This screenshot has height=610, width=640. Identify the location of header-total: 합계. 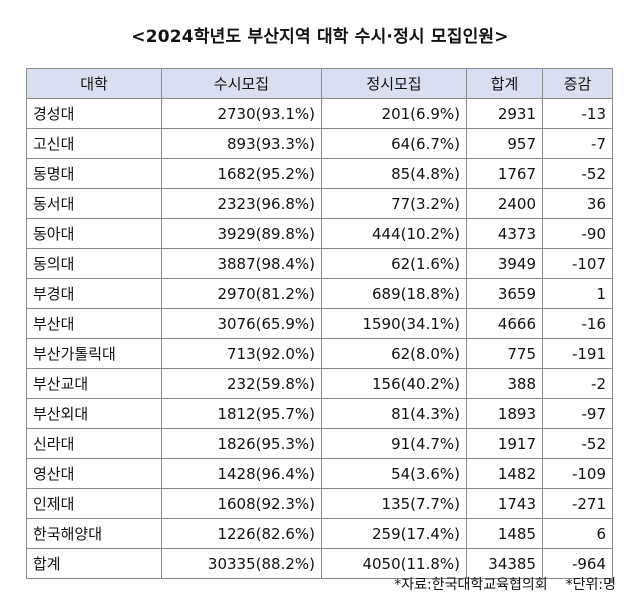
(504, 83).